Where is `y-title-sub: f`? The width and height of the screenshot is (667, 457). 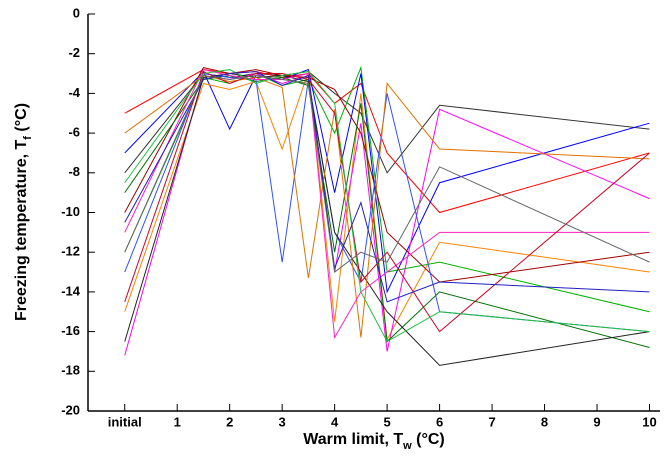 y-title-sub: f is located at coordinates (28, 138).